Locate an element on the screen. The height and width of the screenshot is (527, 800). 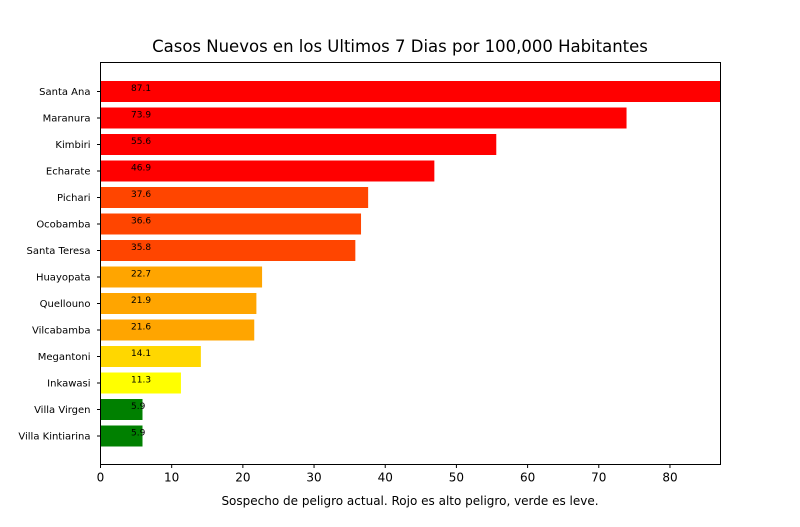
x-tick-label: 70 is located at coordinates (598, 478).